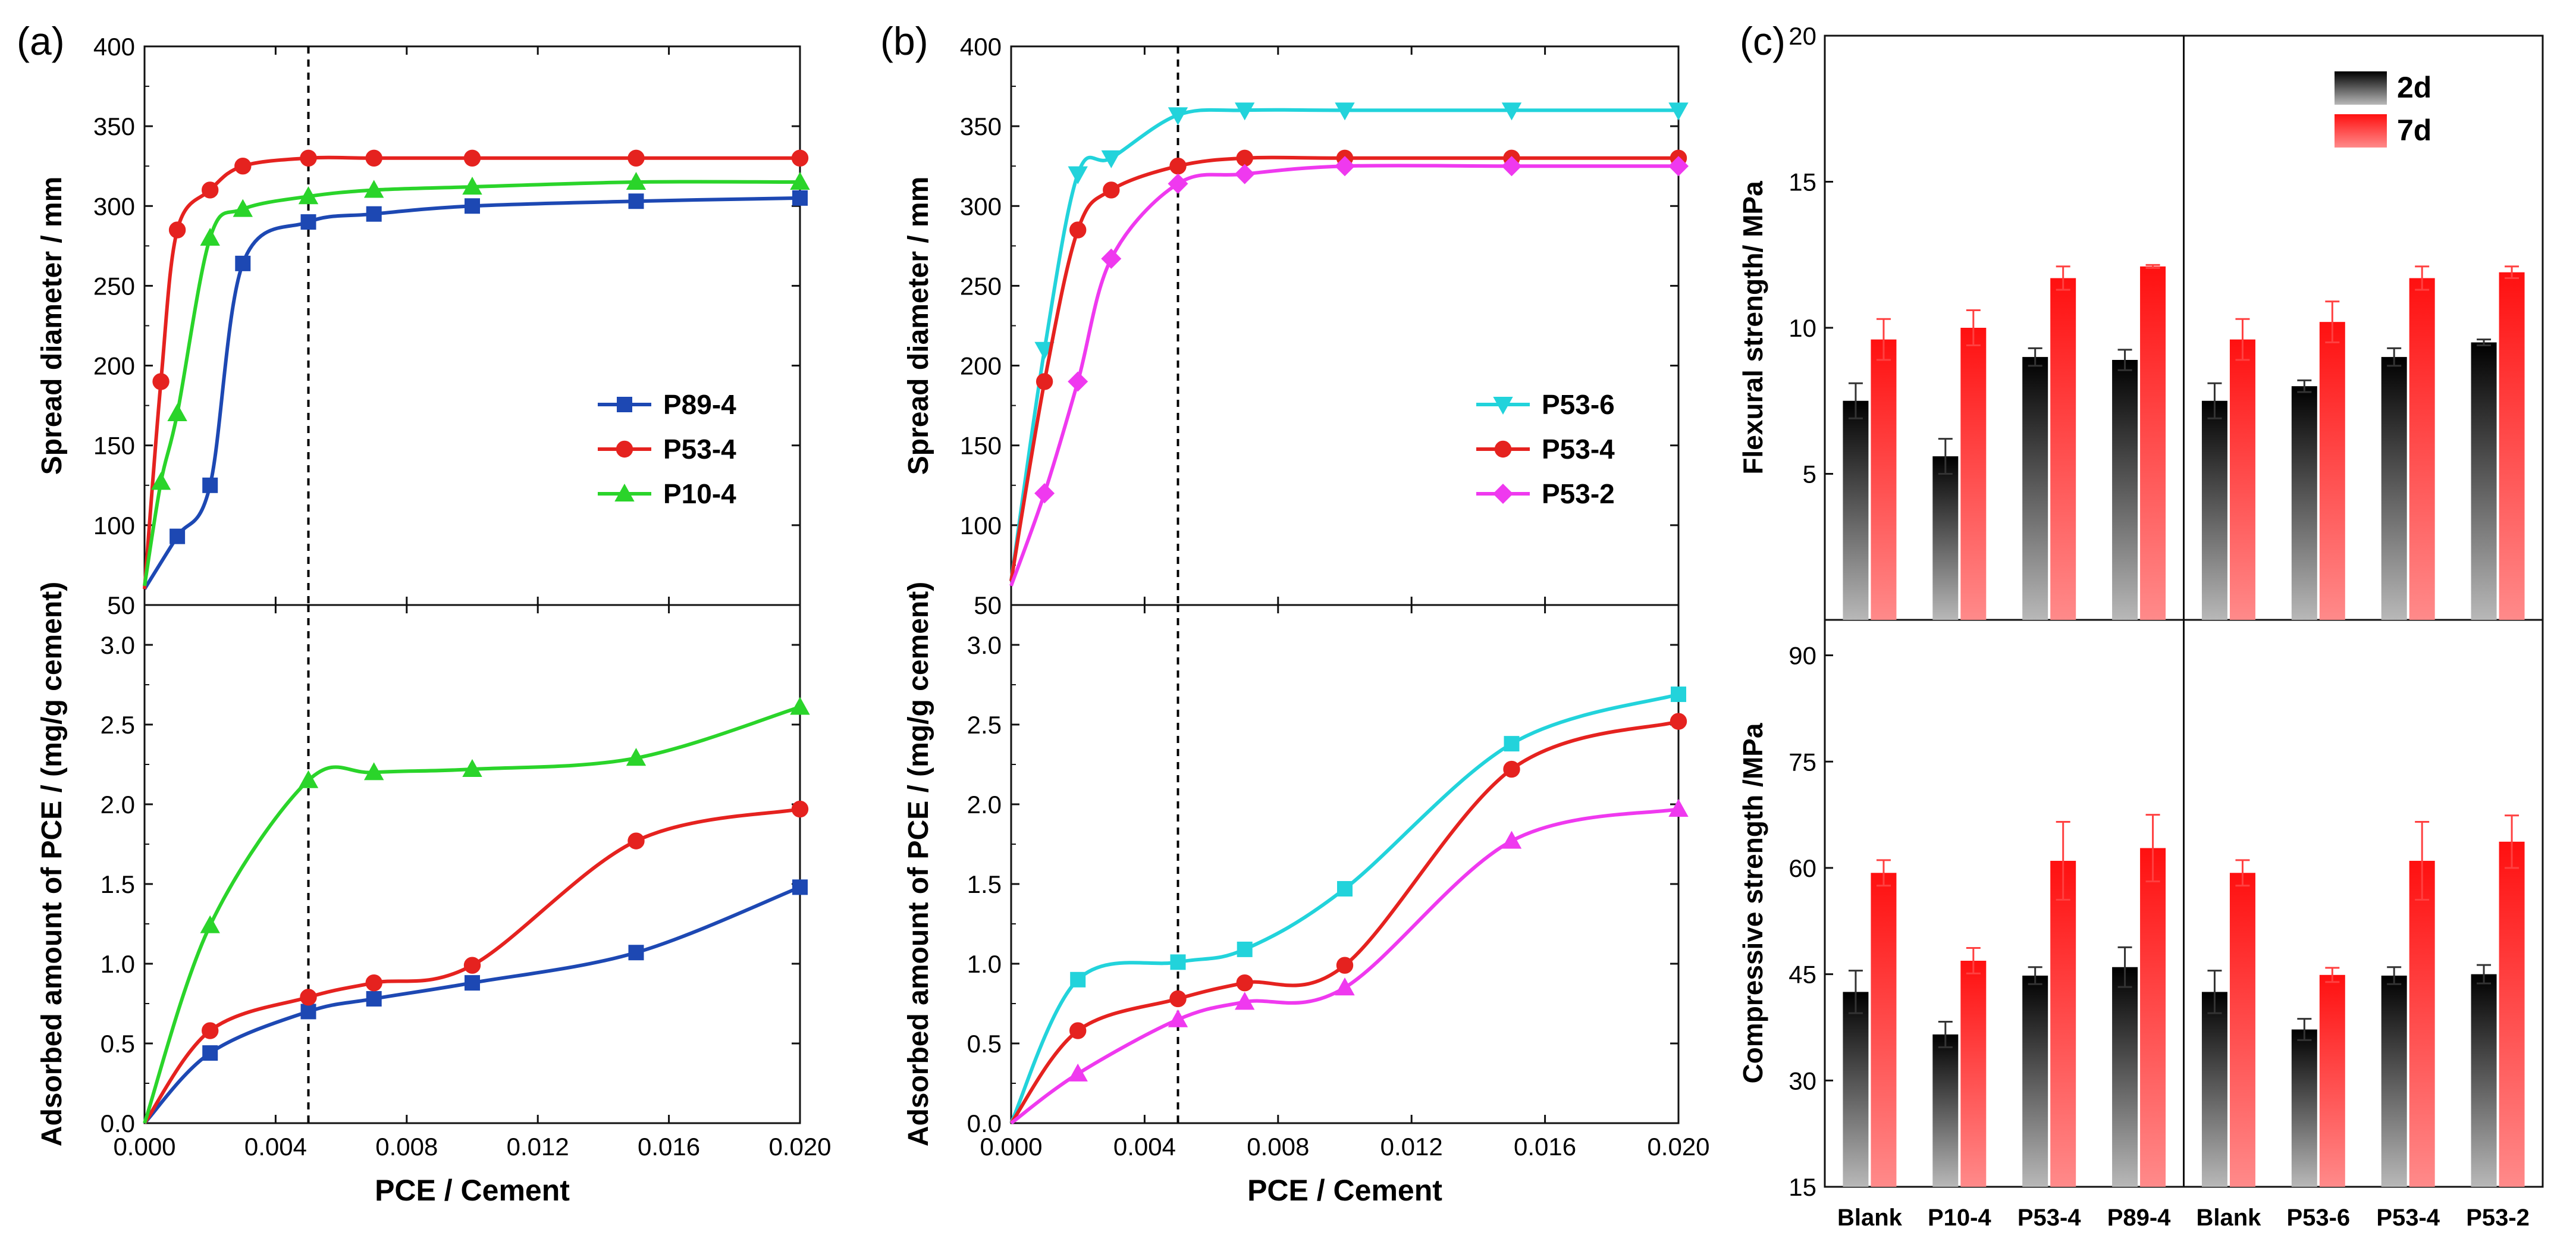 Image resolution: width=2576 pixels, height=1257 pixels. I want to click on legend-label: P53-2, so click(1578, 493).